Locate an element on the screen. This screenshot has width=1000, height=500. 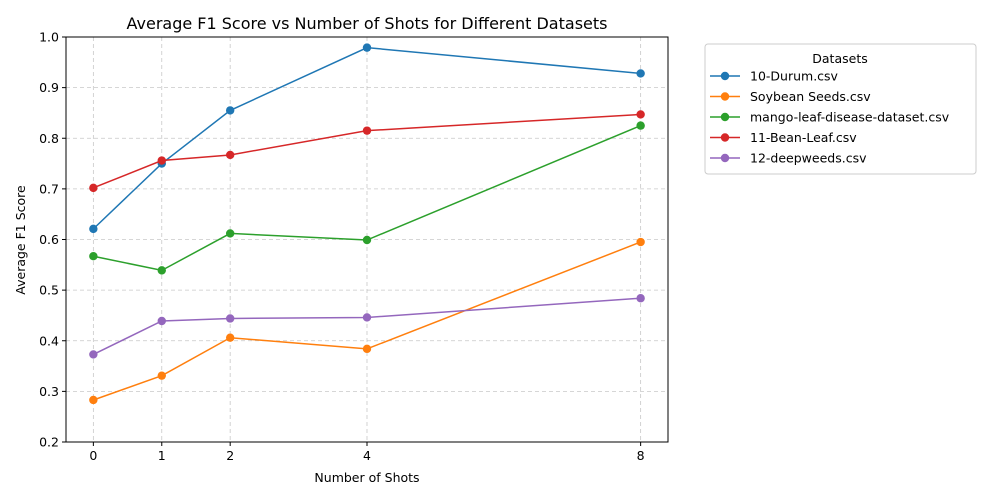
y-tick-label: 0.9 is located at coordinates (49, 87).